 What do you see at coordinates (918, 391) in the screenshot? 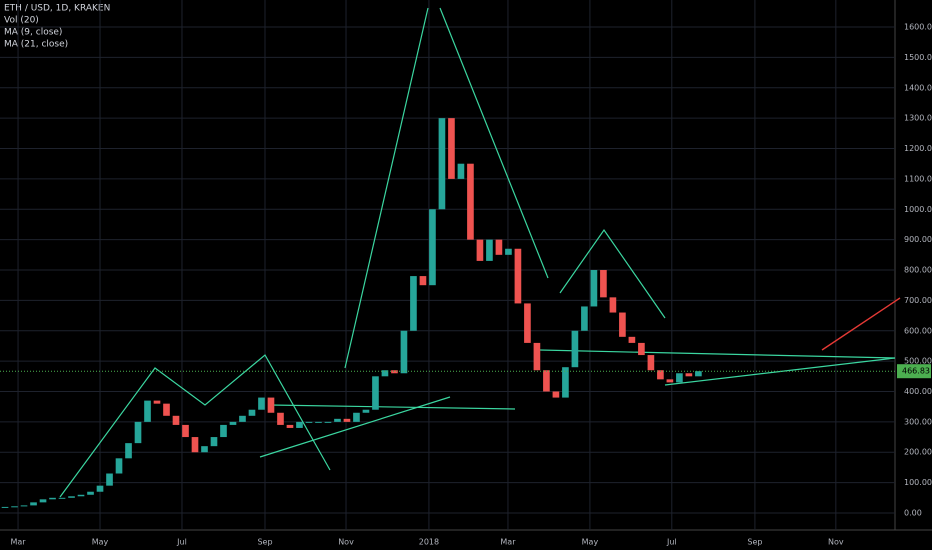
I see `y-tick-label: 400.00` at bounding box center [918, 391].